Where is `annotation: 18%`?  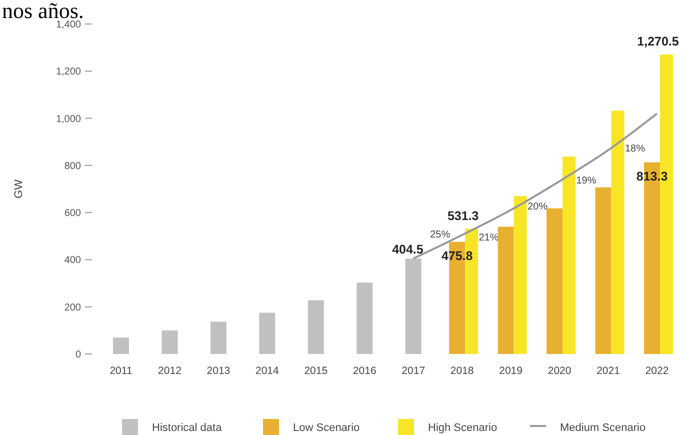
annotation: 18% is located at coordinates (635, 148).